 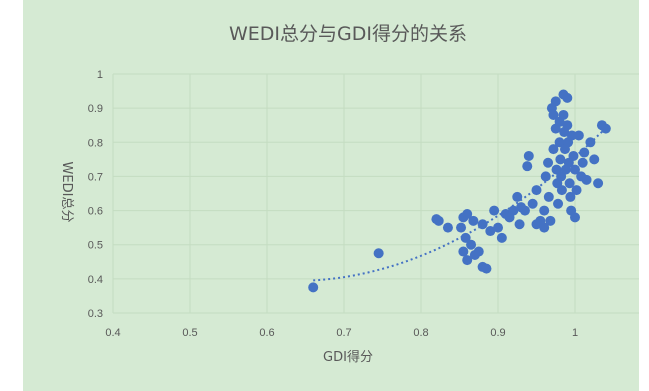 What do you see at coordinates (575, 333) in the screenshot?
I see `x-tick-label: 1` at bounding box center [575, 333].